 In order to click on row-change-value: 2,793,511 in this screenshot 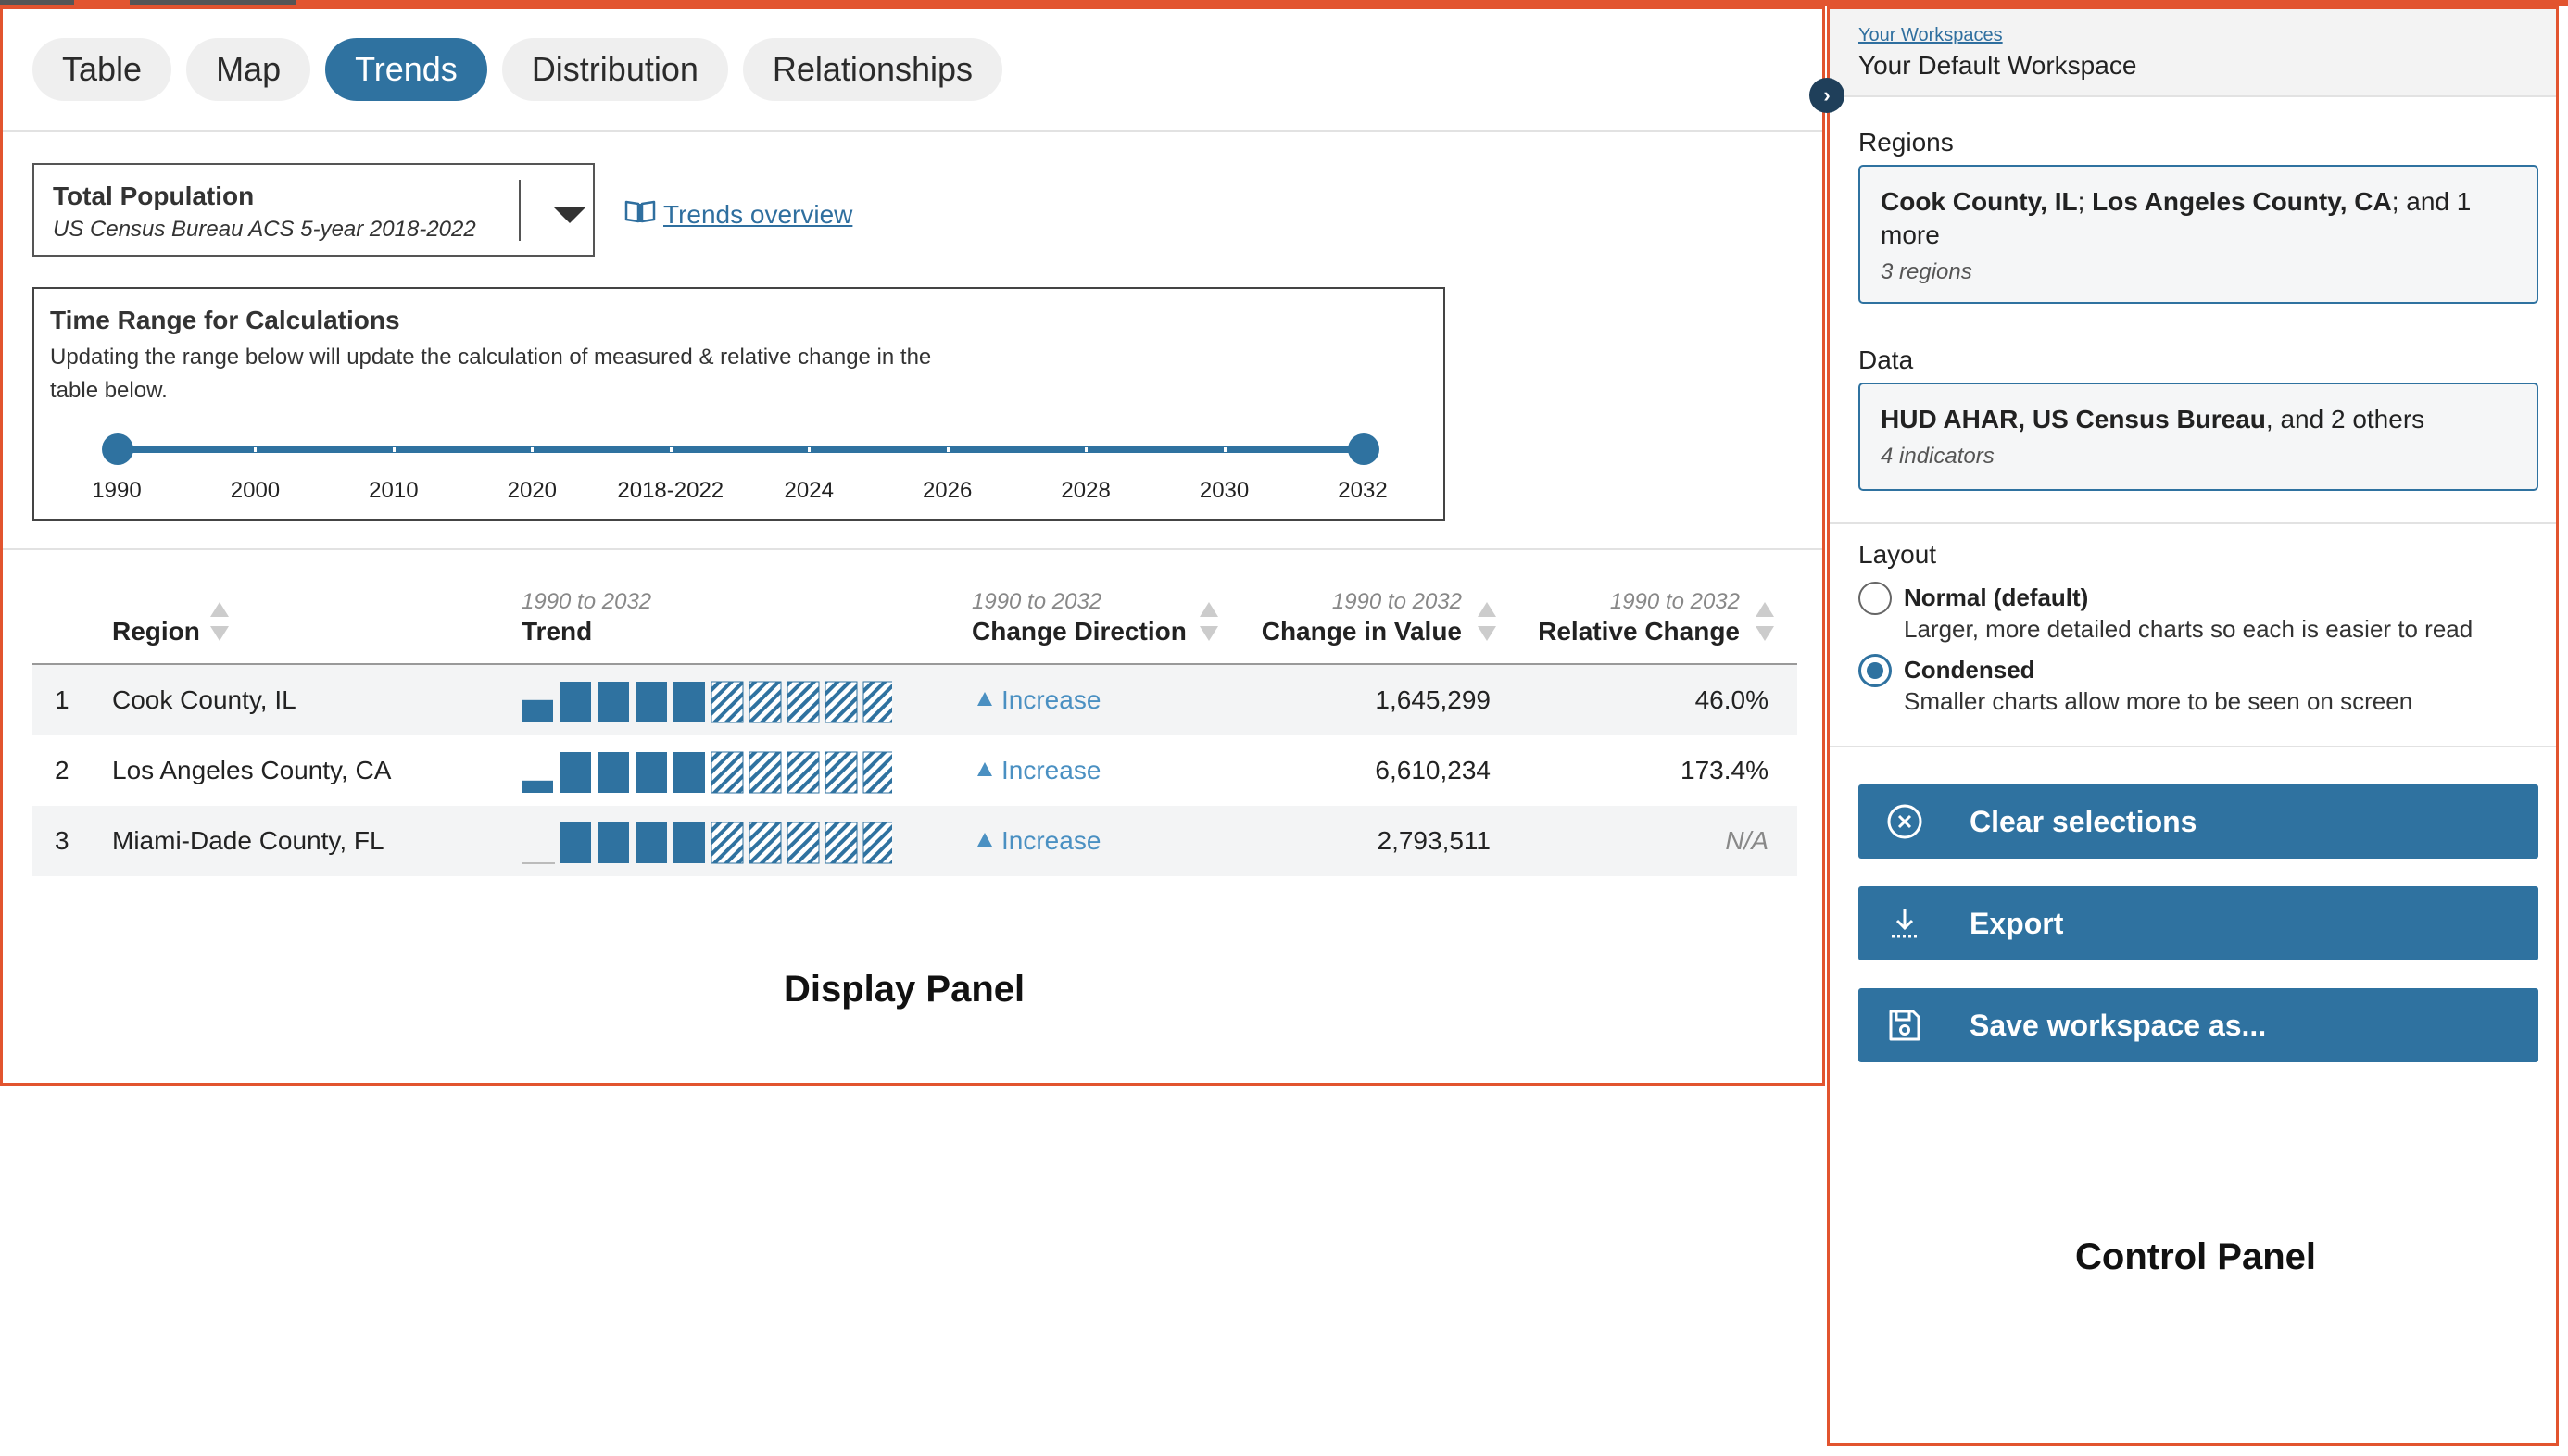, I will do `click(1435, 840)`.